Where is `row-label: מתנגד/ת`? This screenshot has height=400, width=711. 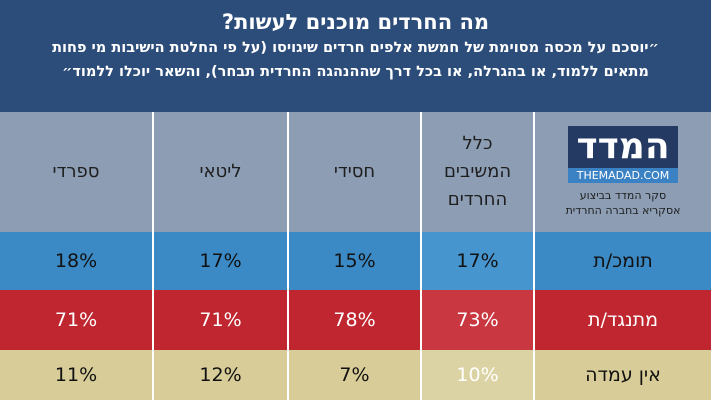 row-label: מתנגד/ת is located at coordinates (622, 320).